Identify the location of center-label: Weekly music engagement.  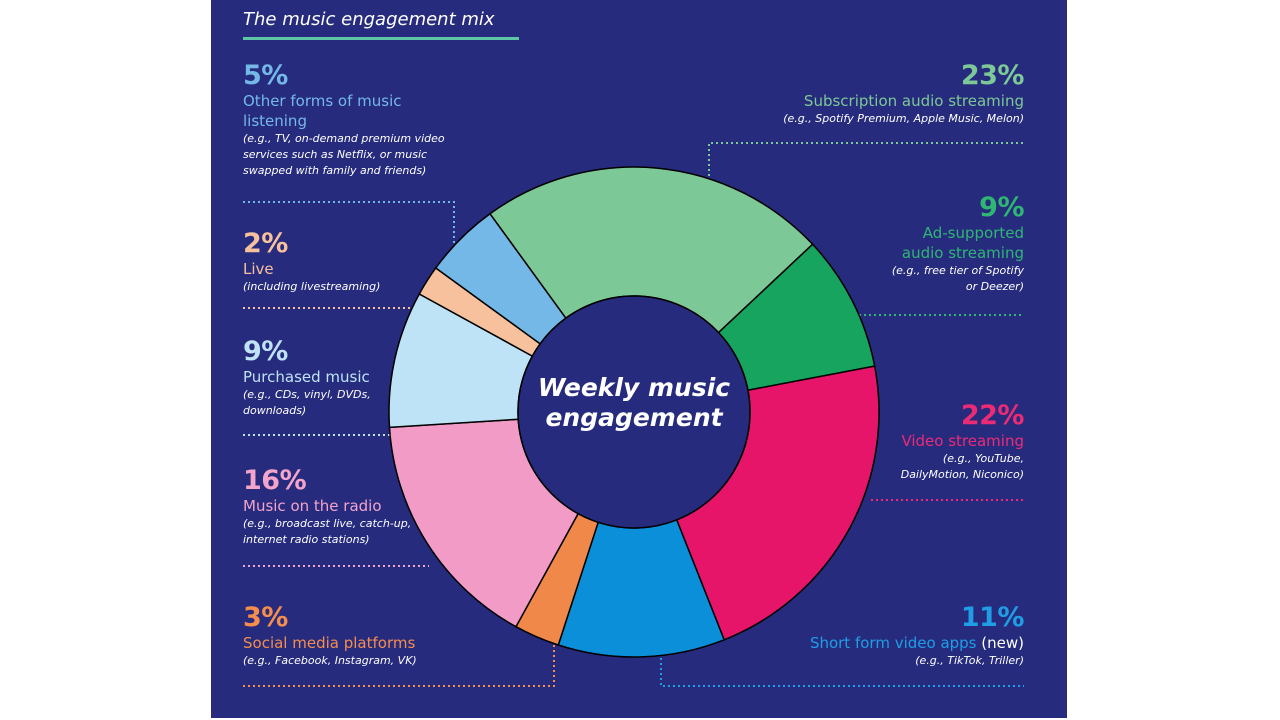
(634, 403).